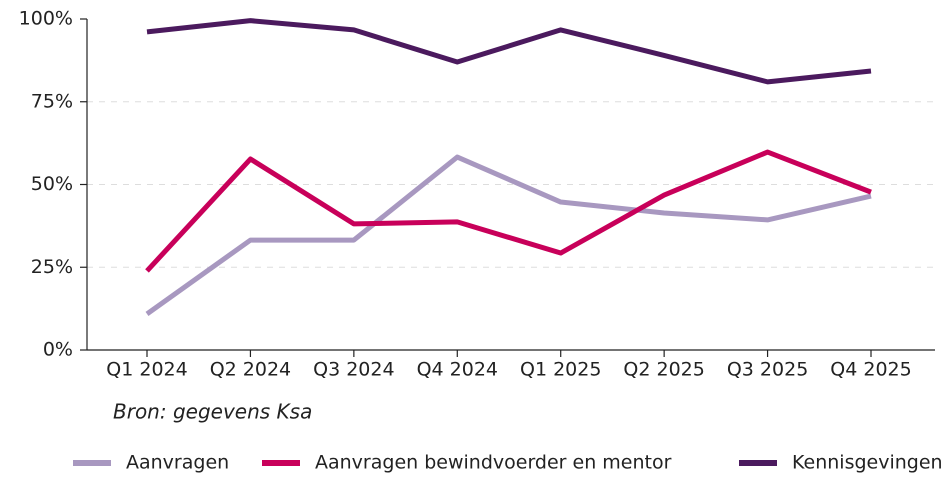 The height and width of the screenshot is (478, 952). What do you see at coordinates (212, 412) in the screenshot?
I see `source-note: Bron: gegevens Ksa` at bounding box center [212, 412].